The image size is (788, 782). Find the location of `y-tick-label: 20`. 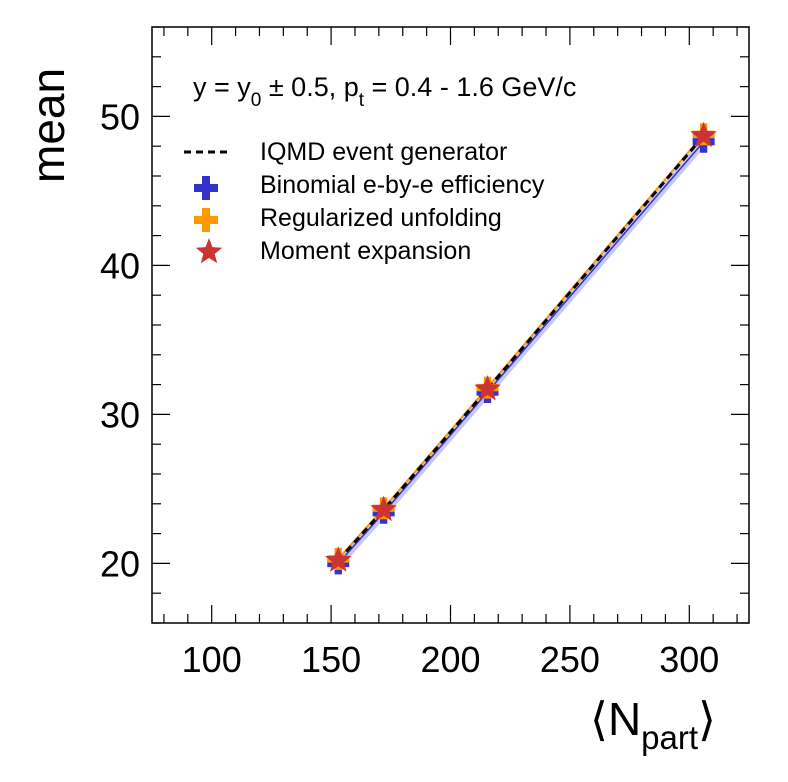

y-tick-label: 20 is located at coordinates (120, 563).